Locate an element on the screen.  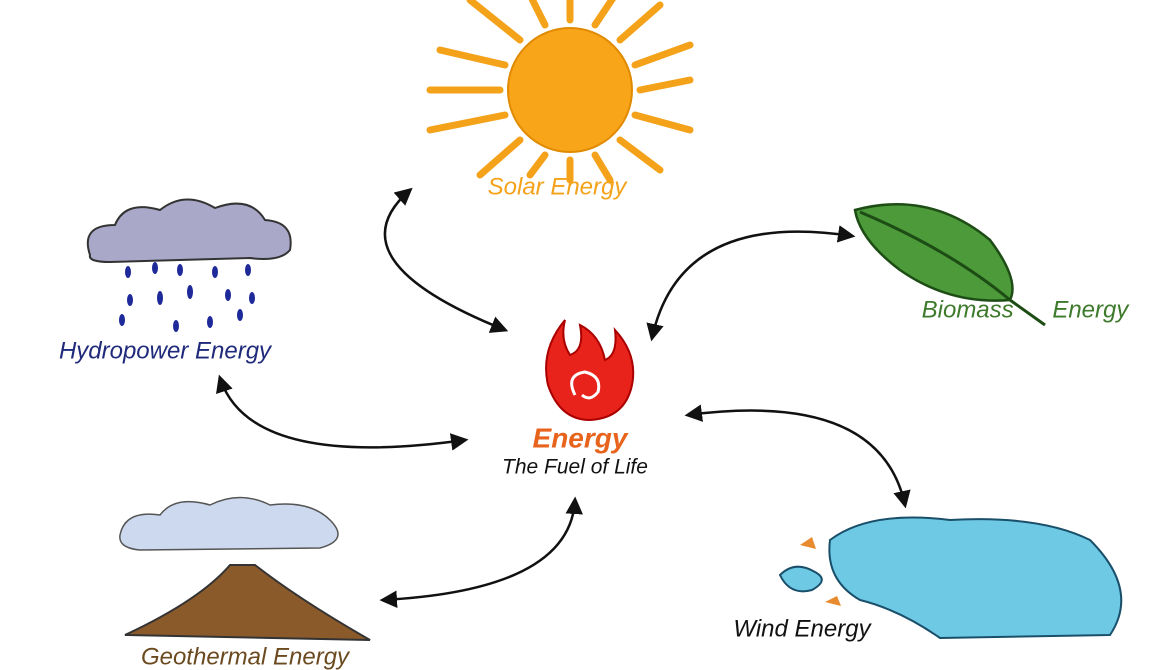
node-label: Biomass Energy is located at coordinates (1026, 309).